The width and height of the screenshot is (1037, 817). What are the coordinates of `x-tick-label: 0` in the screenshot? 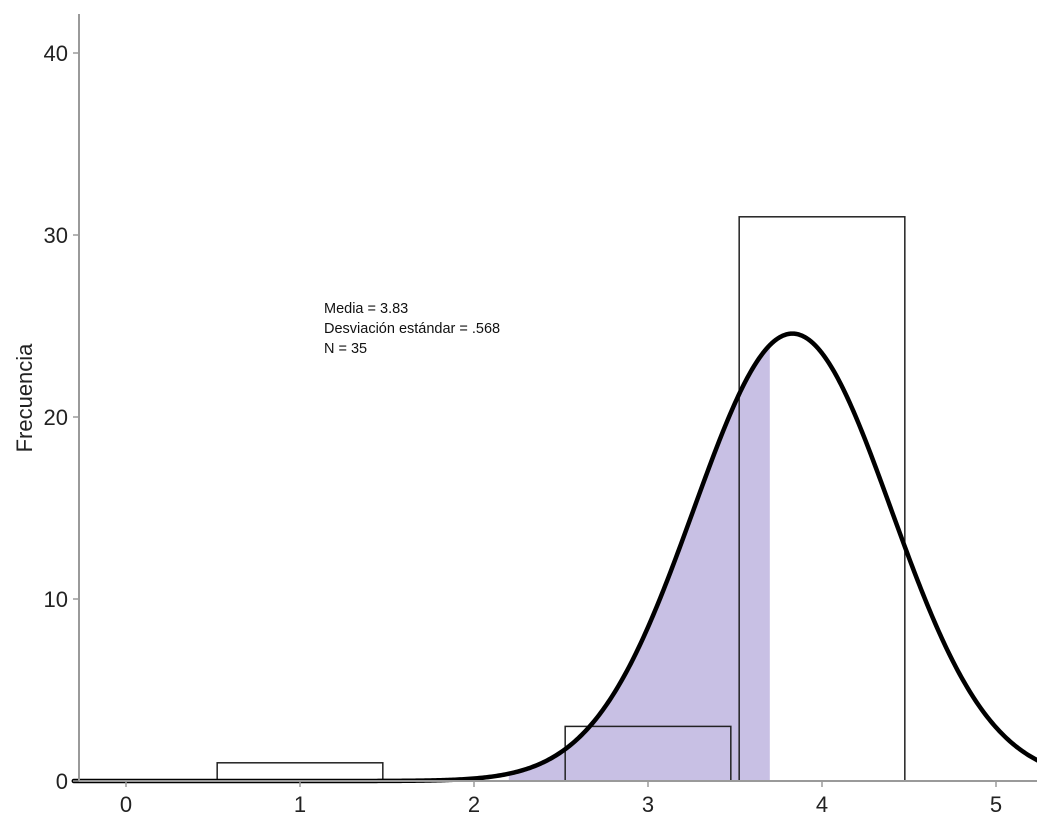 It's located at (126, 804).